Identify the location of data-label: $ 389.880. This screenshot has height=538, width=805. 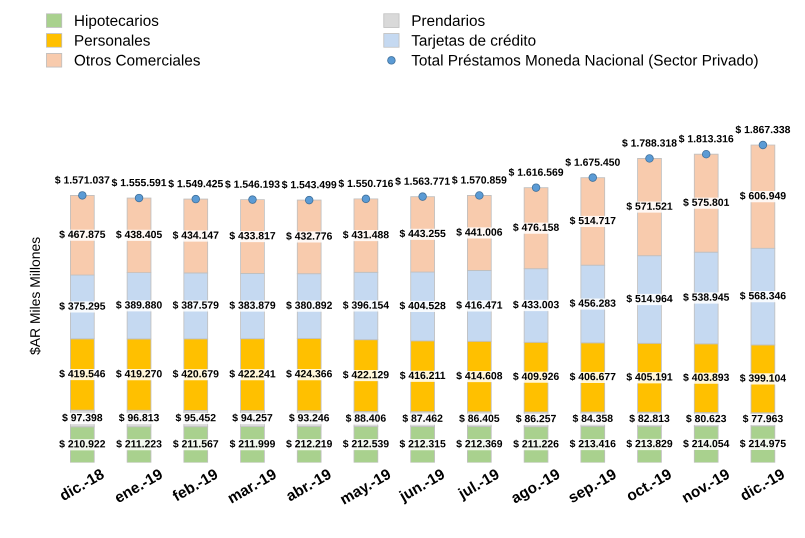
(139, 305).